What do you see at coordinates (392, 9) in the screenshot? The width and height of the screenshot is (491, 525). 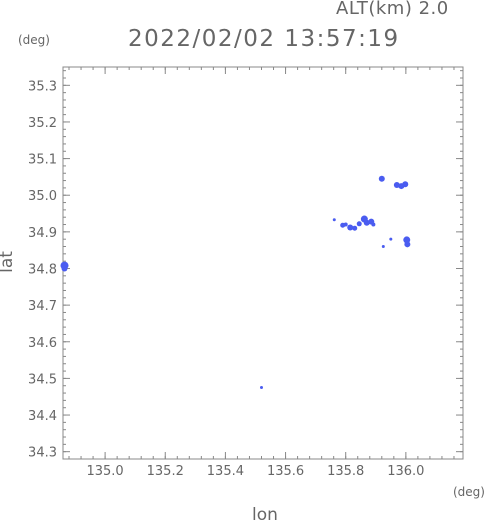 I see `altitude-label: ALT(km) 2.0` at bounding box center [392, 9].